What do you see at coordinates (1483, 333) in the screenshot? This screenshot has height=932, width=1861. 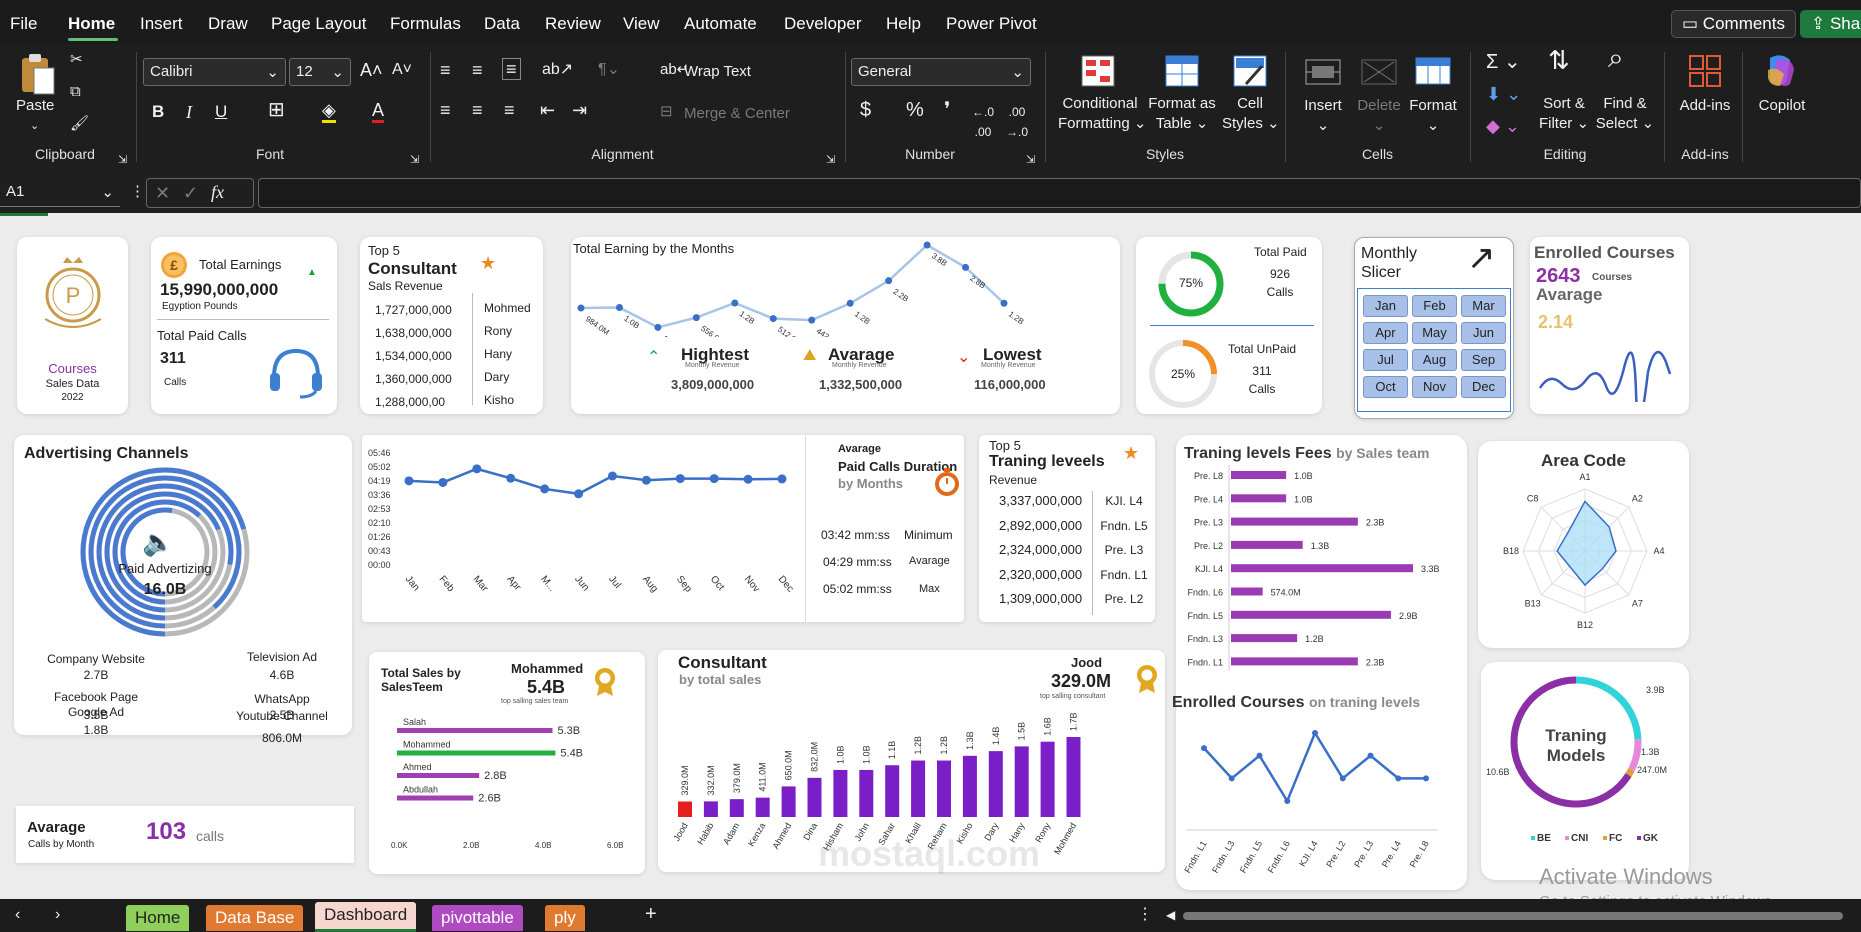 I see `slicer-month: Jun` at bounding box center [1483, 333].